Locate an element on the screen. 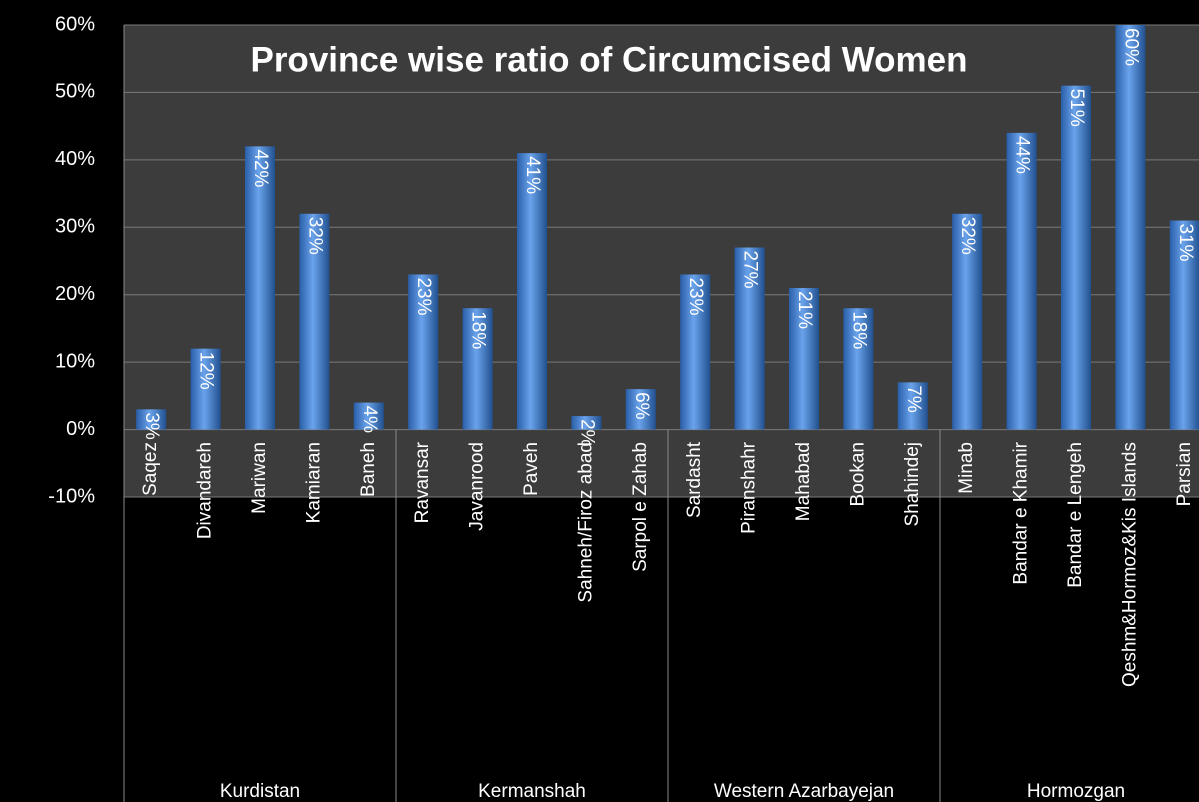  x-tick-label: Baneh is located at coordinates (368, 469).